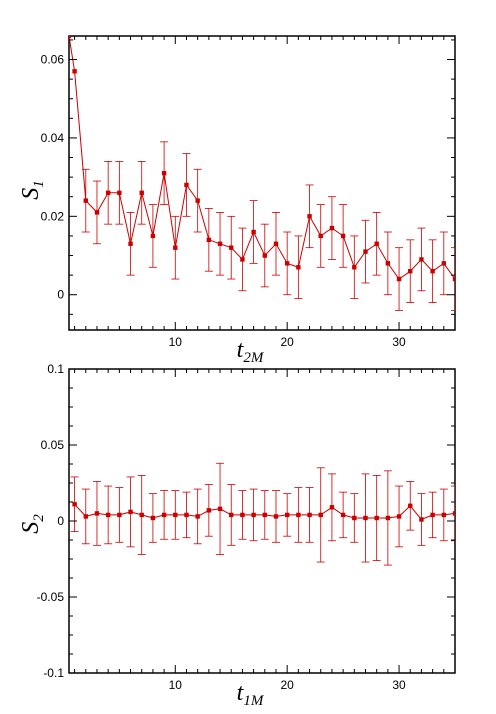 This screenshot has height=714, width=496. Describe the element at coordinates (254, 358) in the screenshot. I see `x-axis-title-top-sub: 2M` at that location.